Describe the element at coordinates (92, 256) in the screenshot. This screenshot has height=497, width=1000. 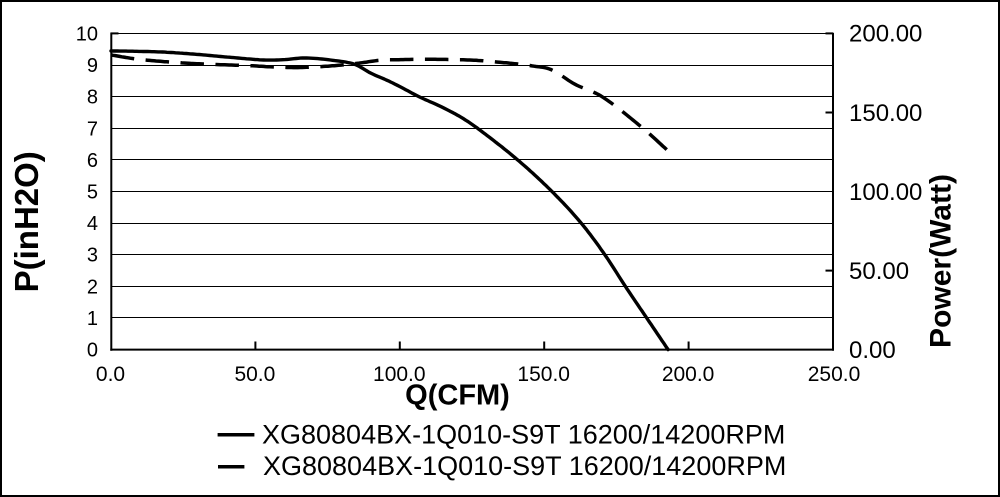
I see `svg-text: 3` at that location.